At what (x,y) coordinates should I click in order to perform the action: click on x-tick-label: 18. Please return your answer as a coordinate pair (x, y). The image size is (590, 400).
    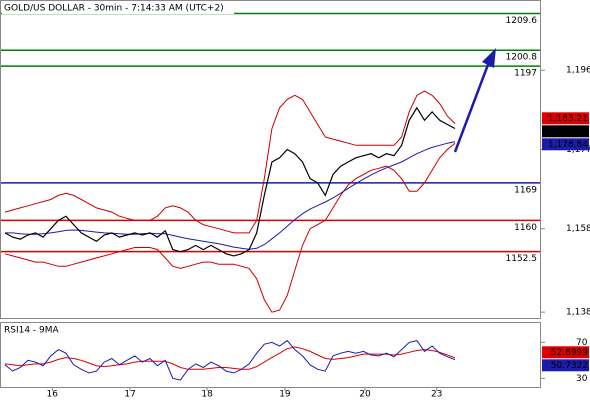
    Looking at the image, I should click on (207, 395).